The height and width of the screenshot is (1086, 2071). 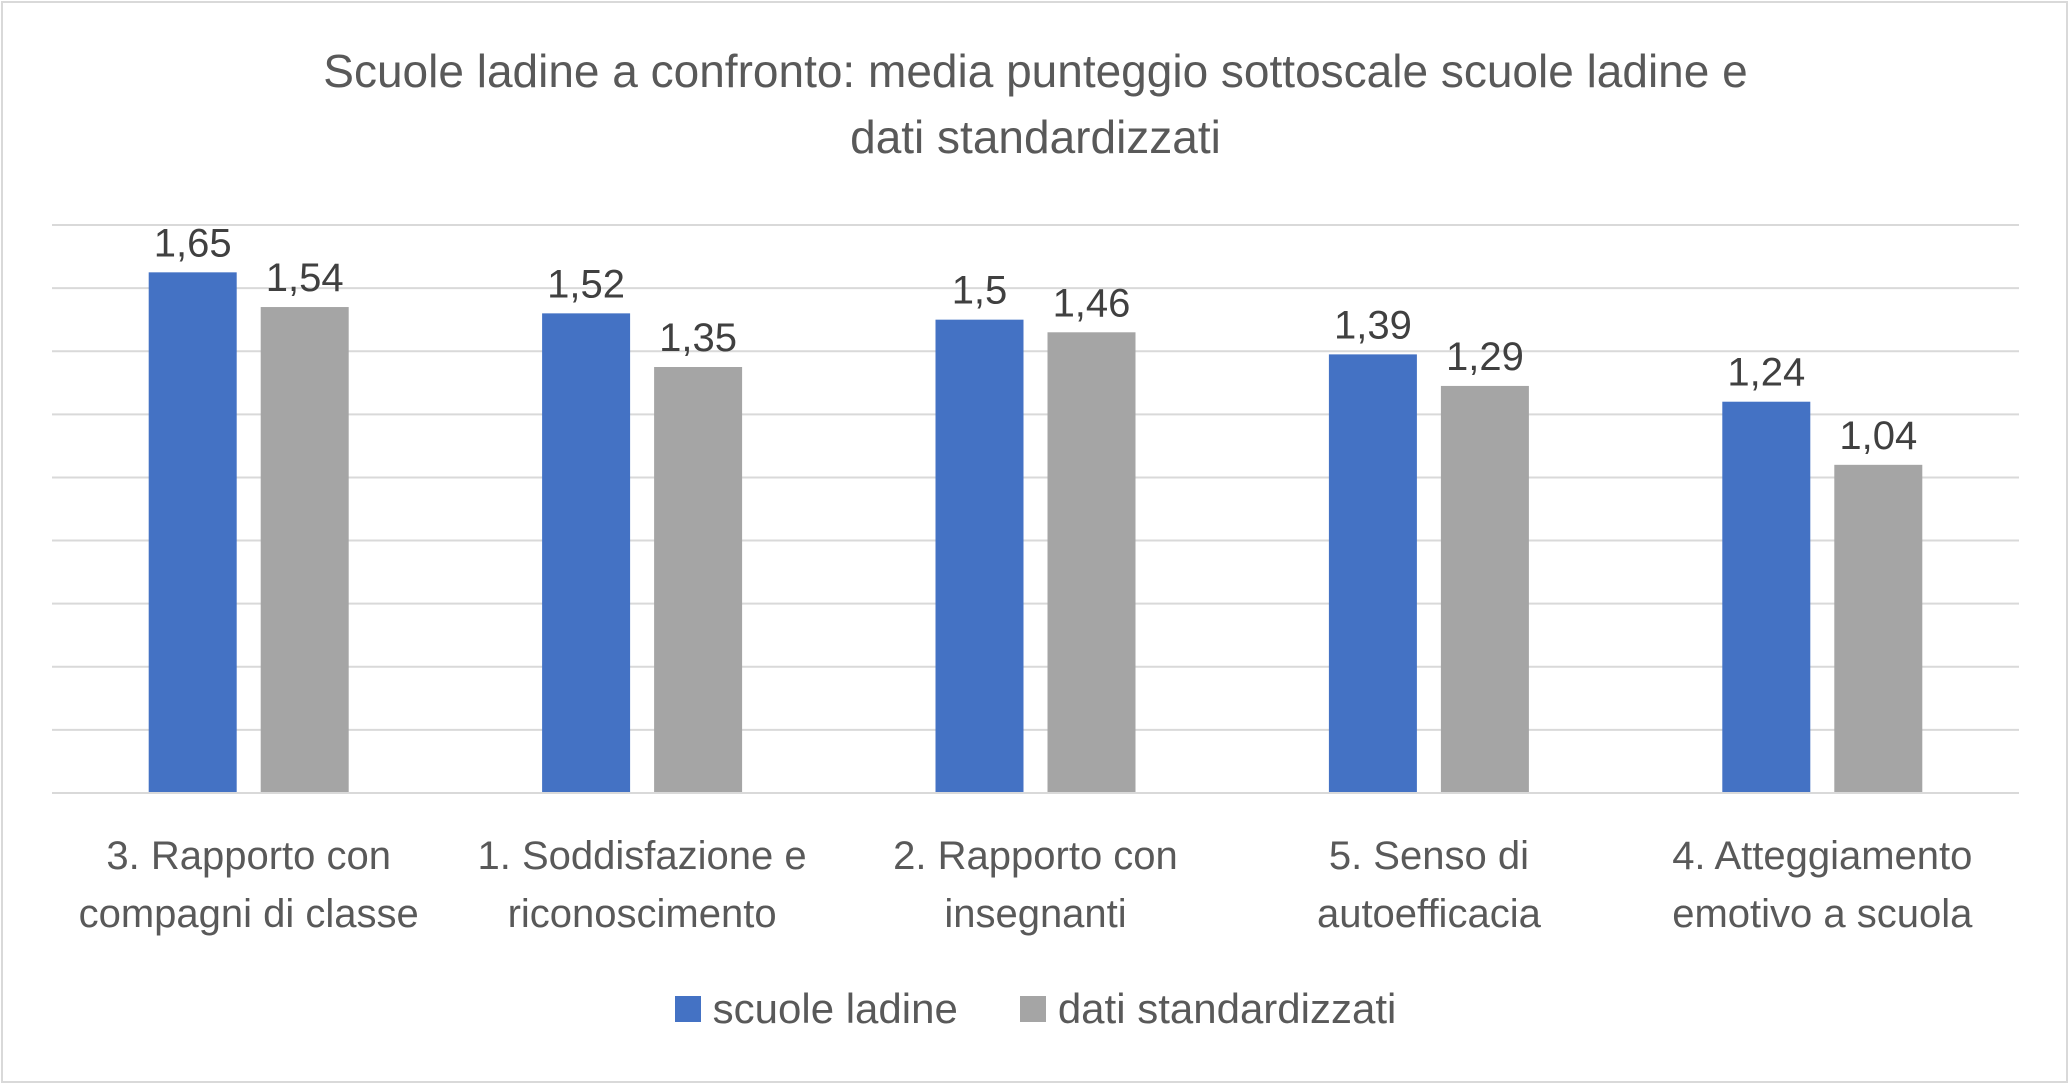 What do you see at coordinates (1429, 914) in the screenshot?
I see `category-label: autoefficacia` at bounding box center [1429, 914].